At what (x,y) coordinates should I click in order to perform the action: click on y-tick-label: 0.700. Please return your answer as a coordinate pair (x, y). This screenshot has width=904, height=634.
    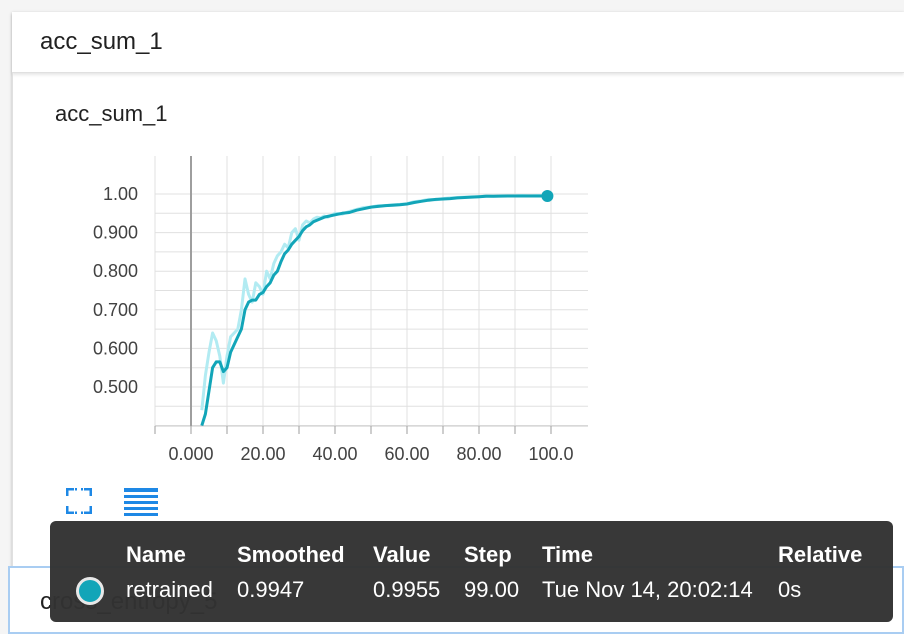
    Looking at the image, I should click on (115, 310).